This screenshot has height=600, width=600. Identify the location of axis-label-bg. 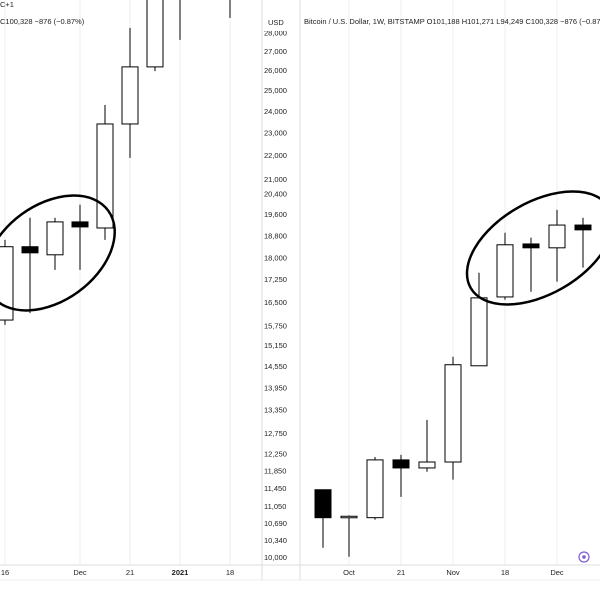
(281, 23).